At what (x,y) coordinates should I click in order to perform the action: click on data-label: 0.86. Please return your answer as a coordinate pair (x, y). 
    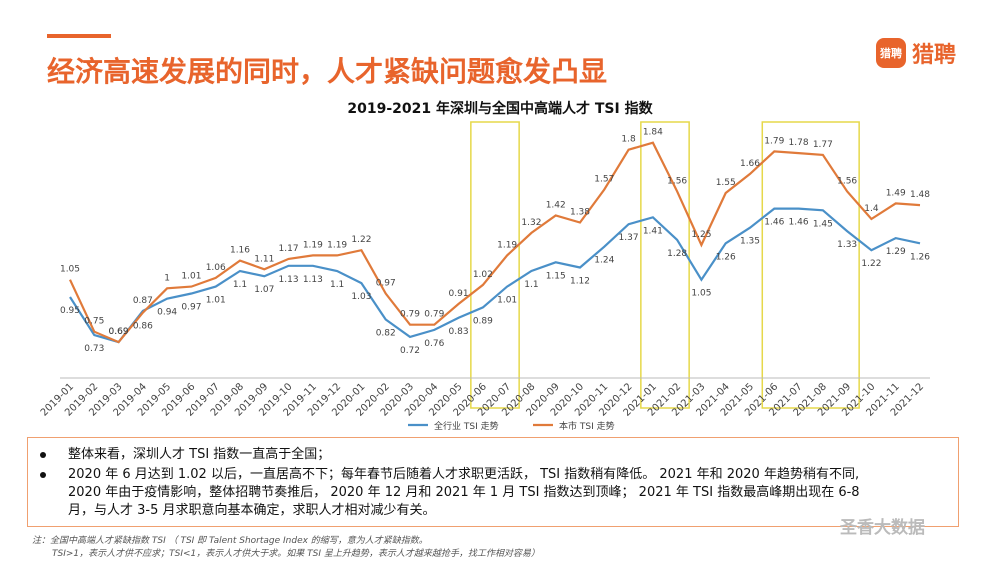
    Looking at the image, I should click on (143, 327).